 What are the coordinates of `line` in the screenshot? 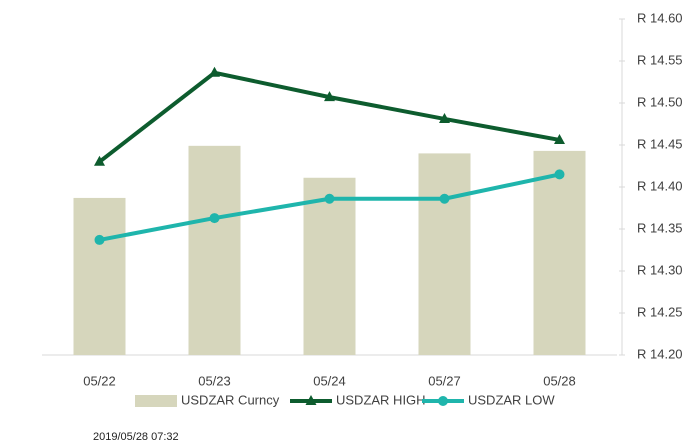 It's located at (329, 117).